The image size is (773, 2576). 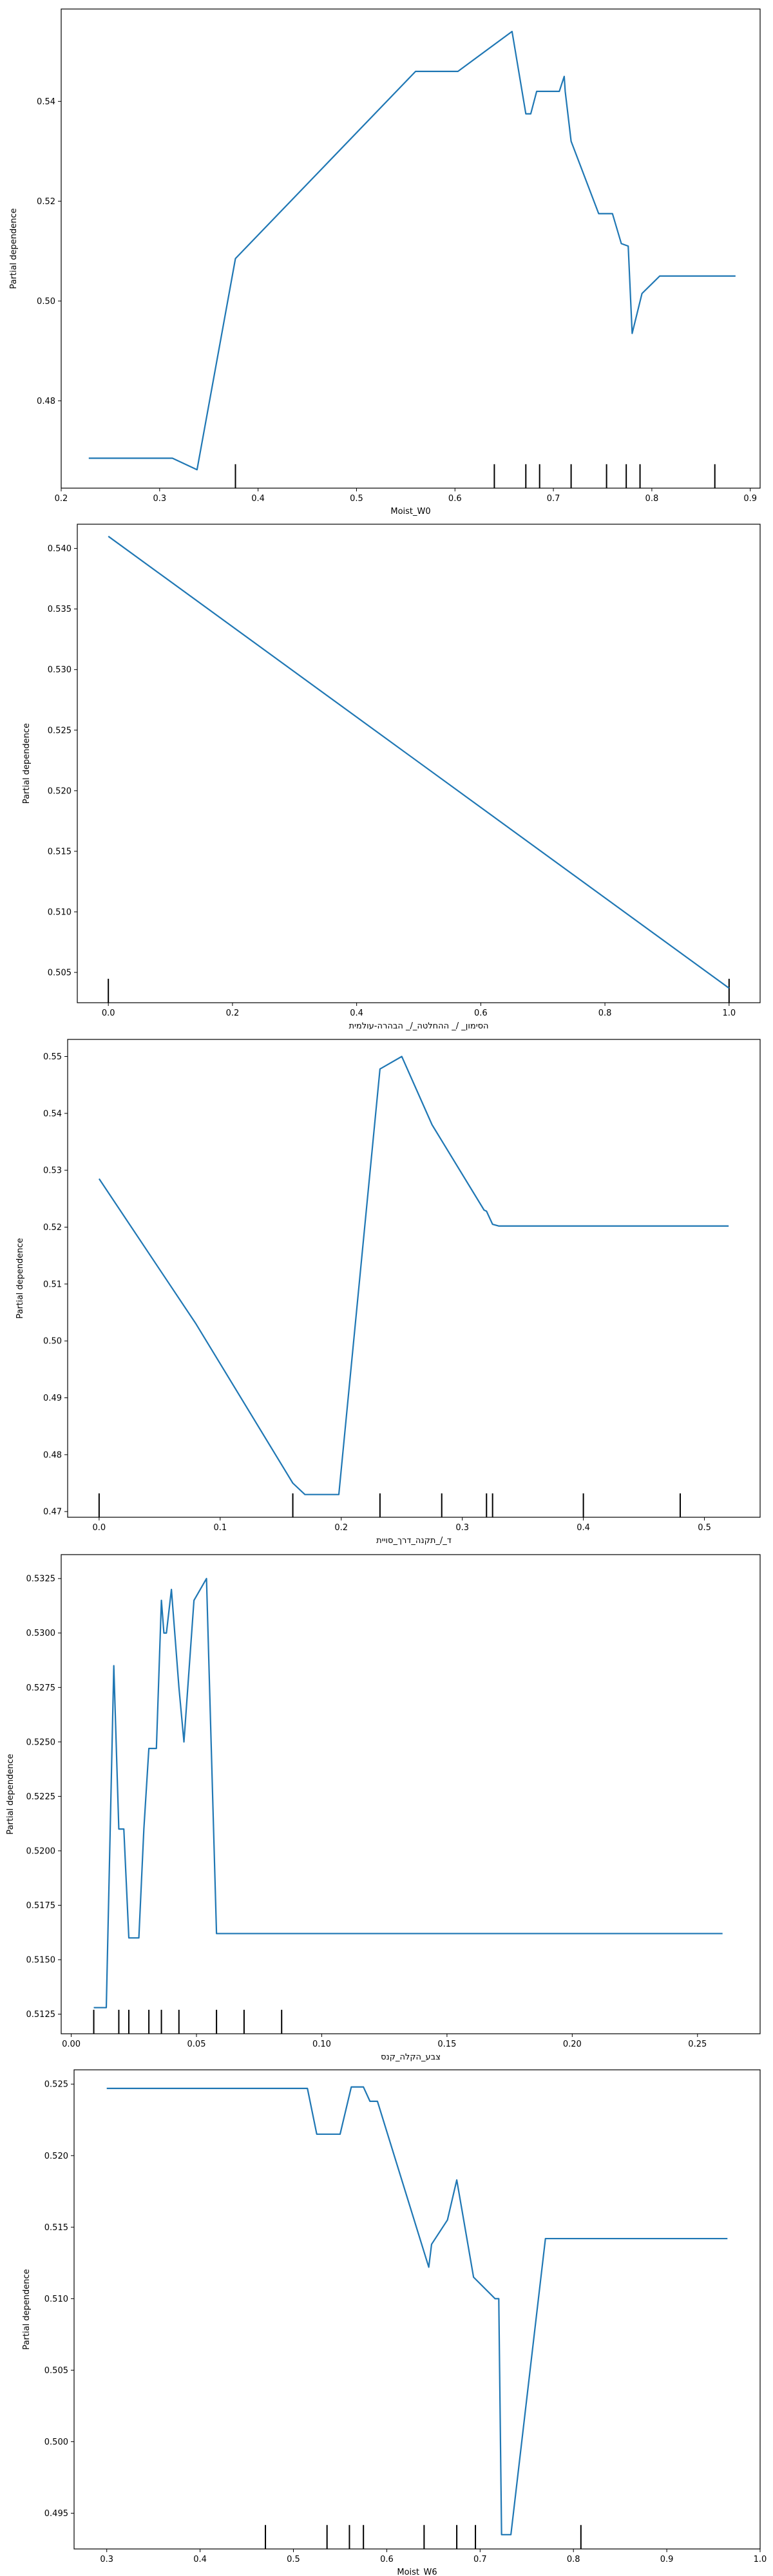 What do you see at coordinates (414, 1541) in the screenshot?
I see `x-axis-label: ד_/_תקנה_דרך_סויית` at bounding box center [414, 1541].